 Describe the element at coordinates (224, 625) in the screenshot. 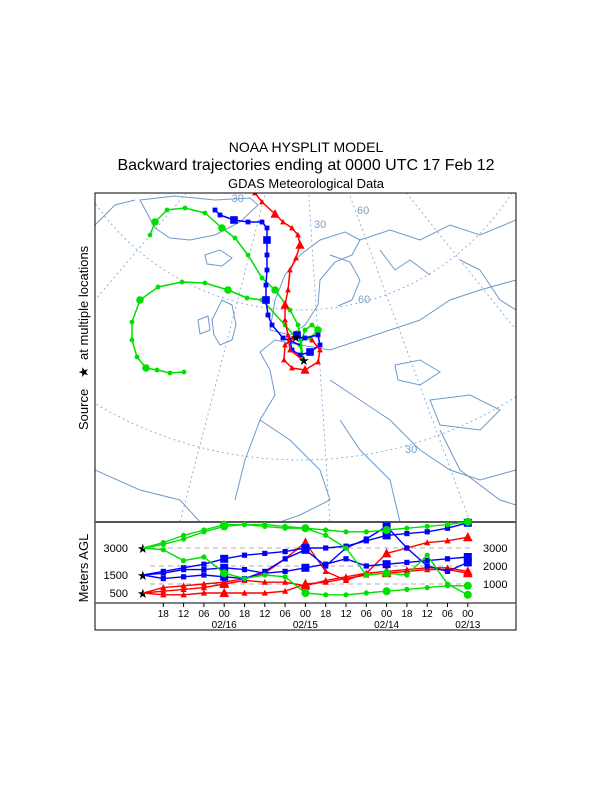

I see `date-label: 02/16` at that location.